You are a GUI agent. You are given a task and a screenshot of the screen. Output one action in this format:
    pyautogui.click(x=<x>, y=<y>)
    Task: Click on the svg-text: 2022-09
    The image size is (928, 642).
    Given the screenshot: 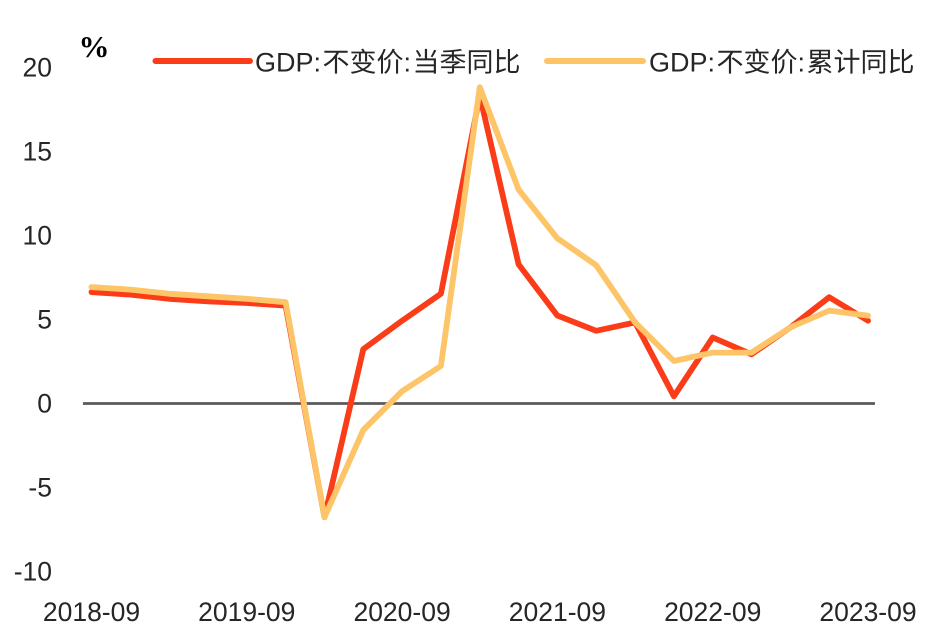 What is the action you would take?
    pyautogui.click(x=712, y=612)
    